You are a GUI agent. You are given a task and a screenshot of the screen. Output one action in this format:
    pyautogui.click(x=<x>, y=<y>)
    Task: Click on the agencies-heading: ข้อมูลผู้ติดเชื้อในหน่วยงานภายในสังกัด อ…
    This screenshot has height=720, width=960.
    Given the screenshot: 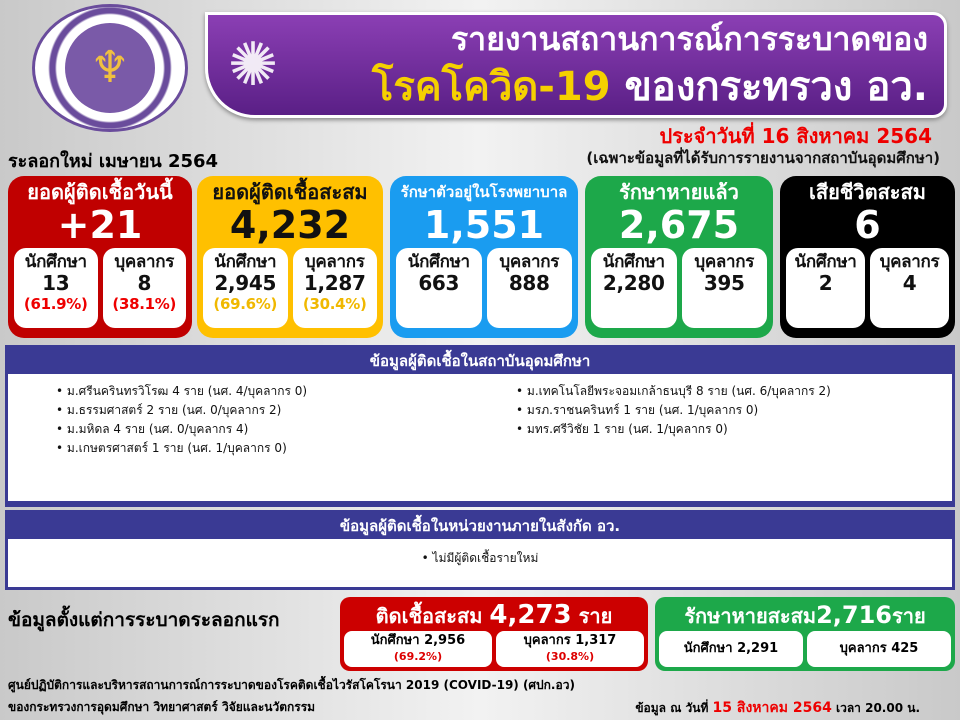 What is the action you would take?
    pyautogui.click(x=480, y=526)
    